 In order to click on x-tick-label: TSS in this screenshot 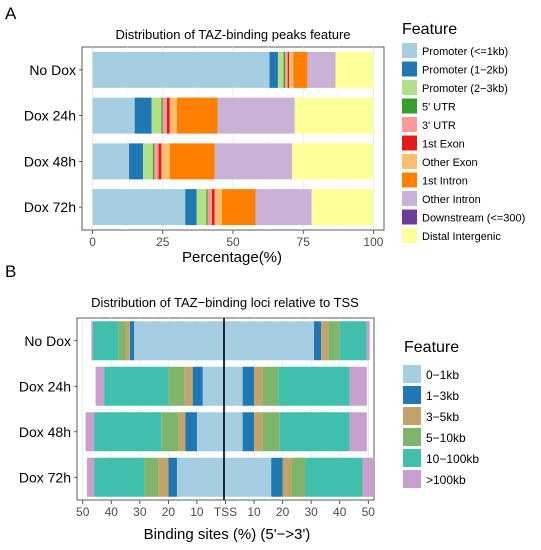, I will do `click(225, 512)`.